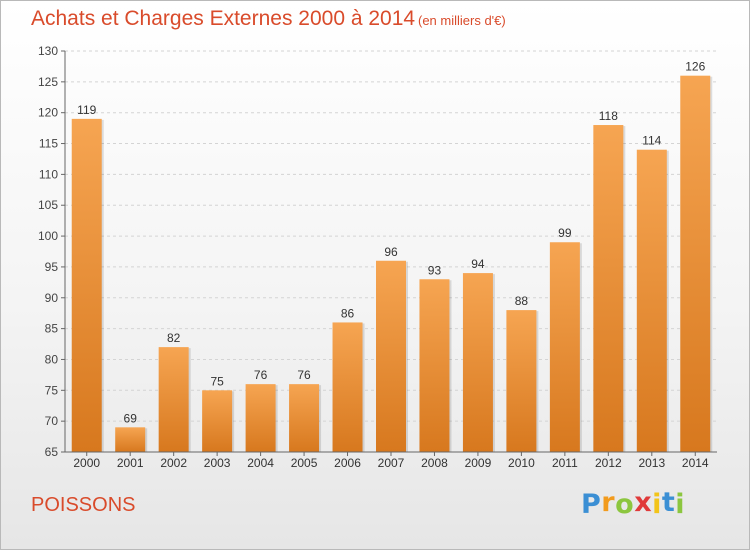  Describe the element at coordinates (608, 463) in the screenshot. I see `x-tick-label: 2012` at that location.